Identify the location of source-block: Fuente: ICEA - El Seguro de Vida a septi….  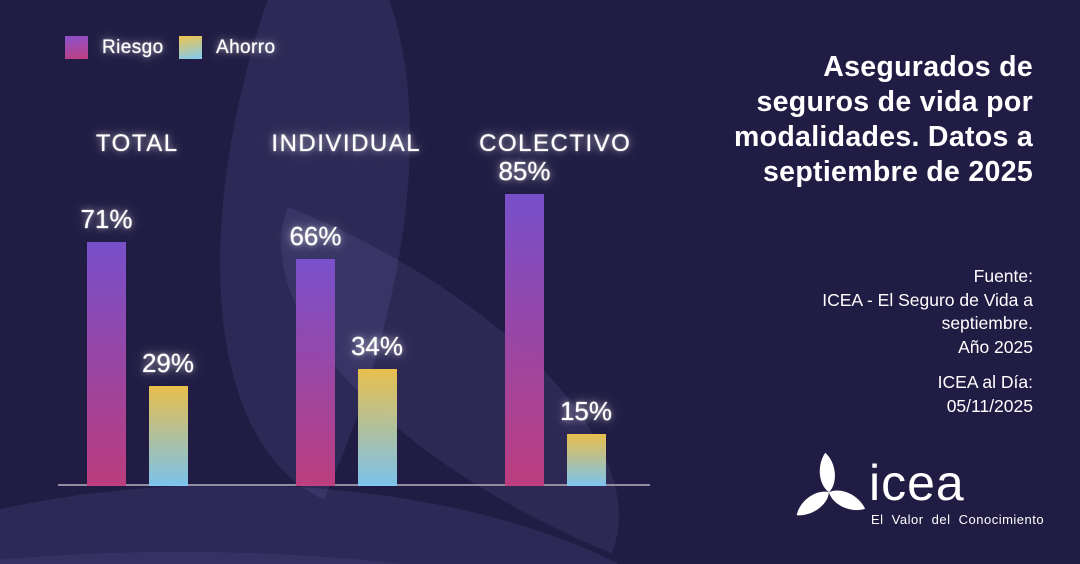
(818, 312).